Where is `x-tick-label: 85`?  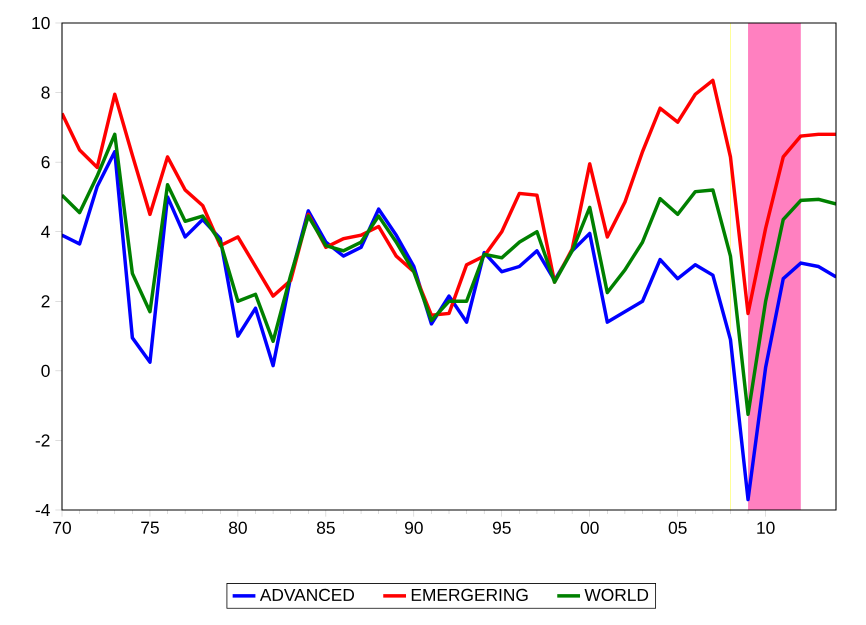 x-tick-label: 85 is located at coordinates (325, 528).